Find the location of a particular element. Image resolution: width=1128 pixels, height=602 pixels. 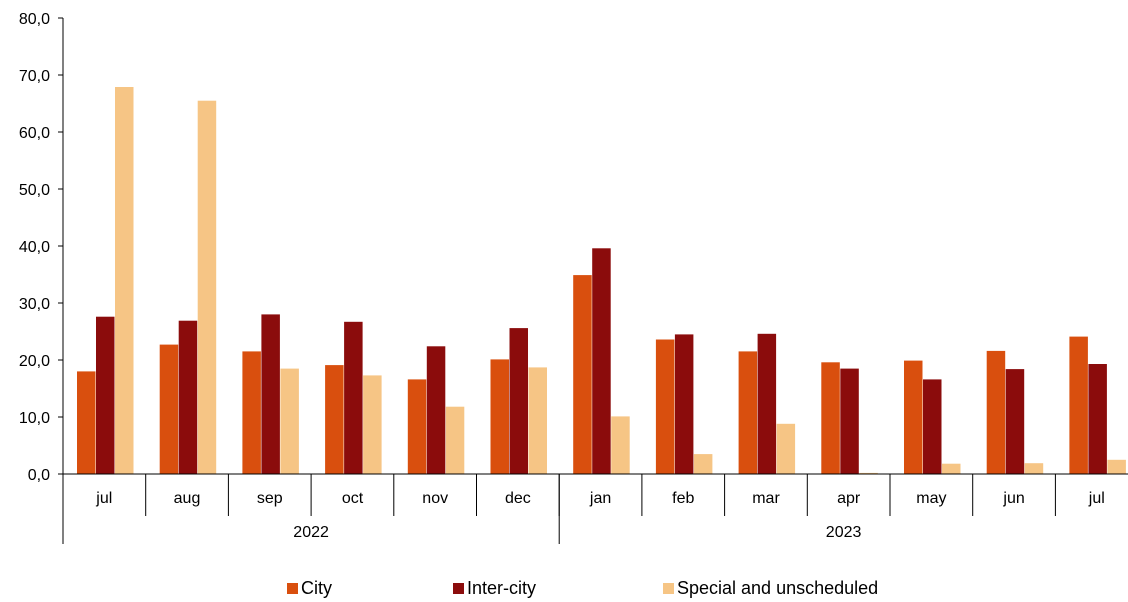

x-tick-label-7: feb is located at coordinates (683, 498).